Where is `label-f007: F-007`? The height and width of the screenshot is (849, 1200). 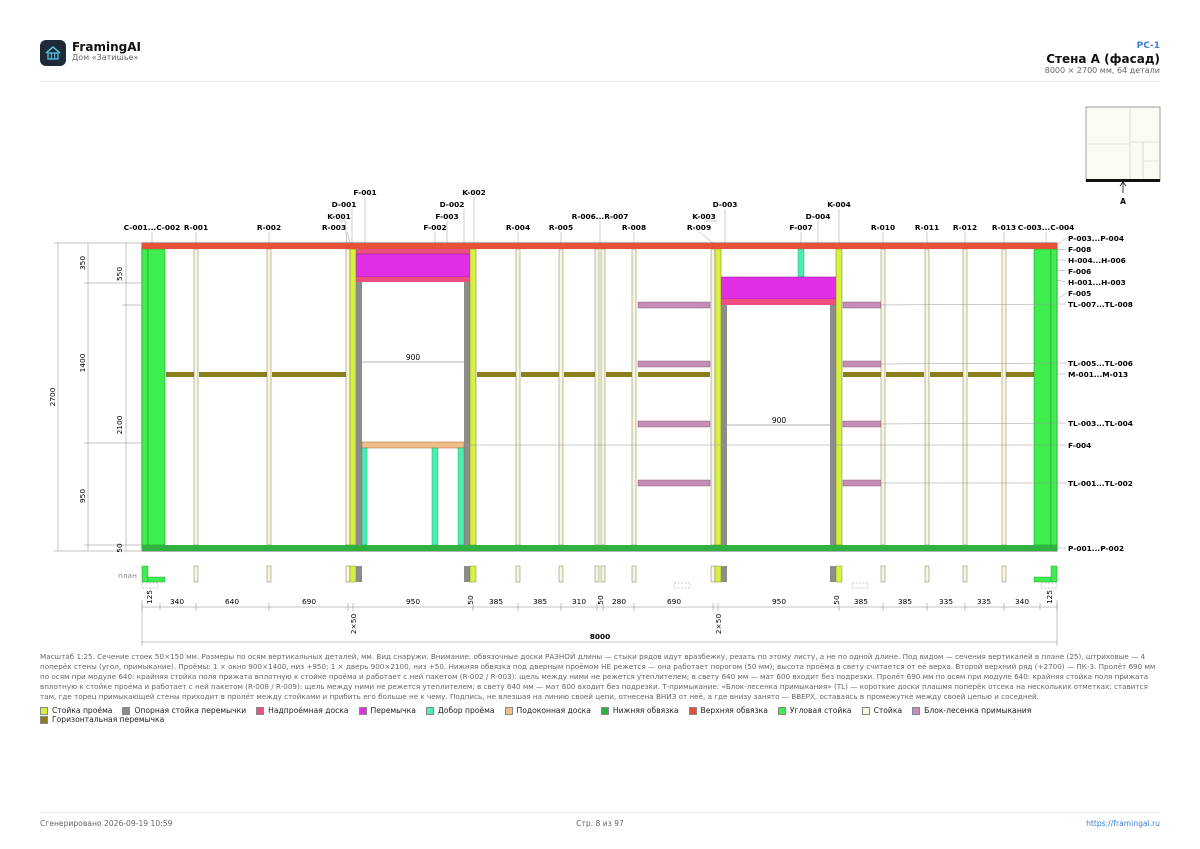
label-f007: F-007 is located at coordinates (800, 227).